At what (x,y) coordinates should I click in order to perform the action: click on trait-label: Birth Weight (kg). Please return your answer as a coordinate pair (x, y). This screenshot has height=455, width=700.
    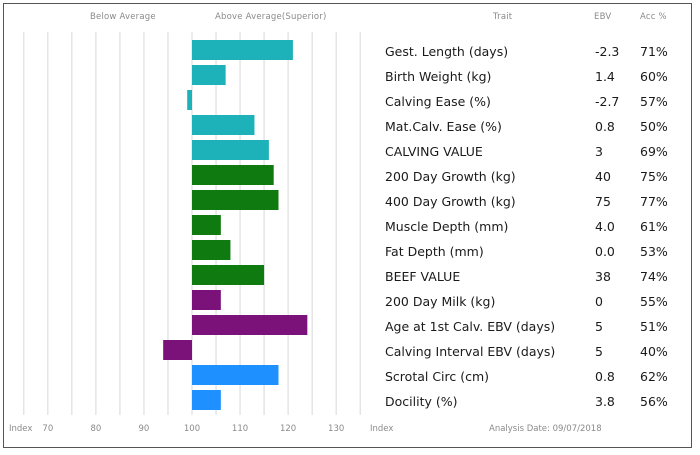
    Looking at the image, I should click on (438, 76).